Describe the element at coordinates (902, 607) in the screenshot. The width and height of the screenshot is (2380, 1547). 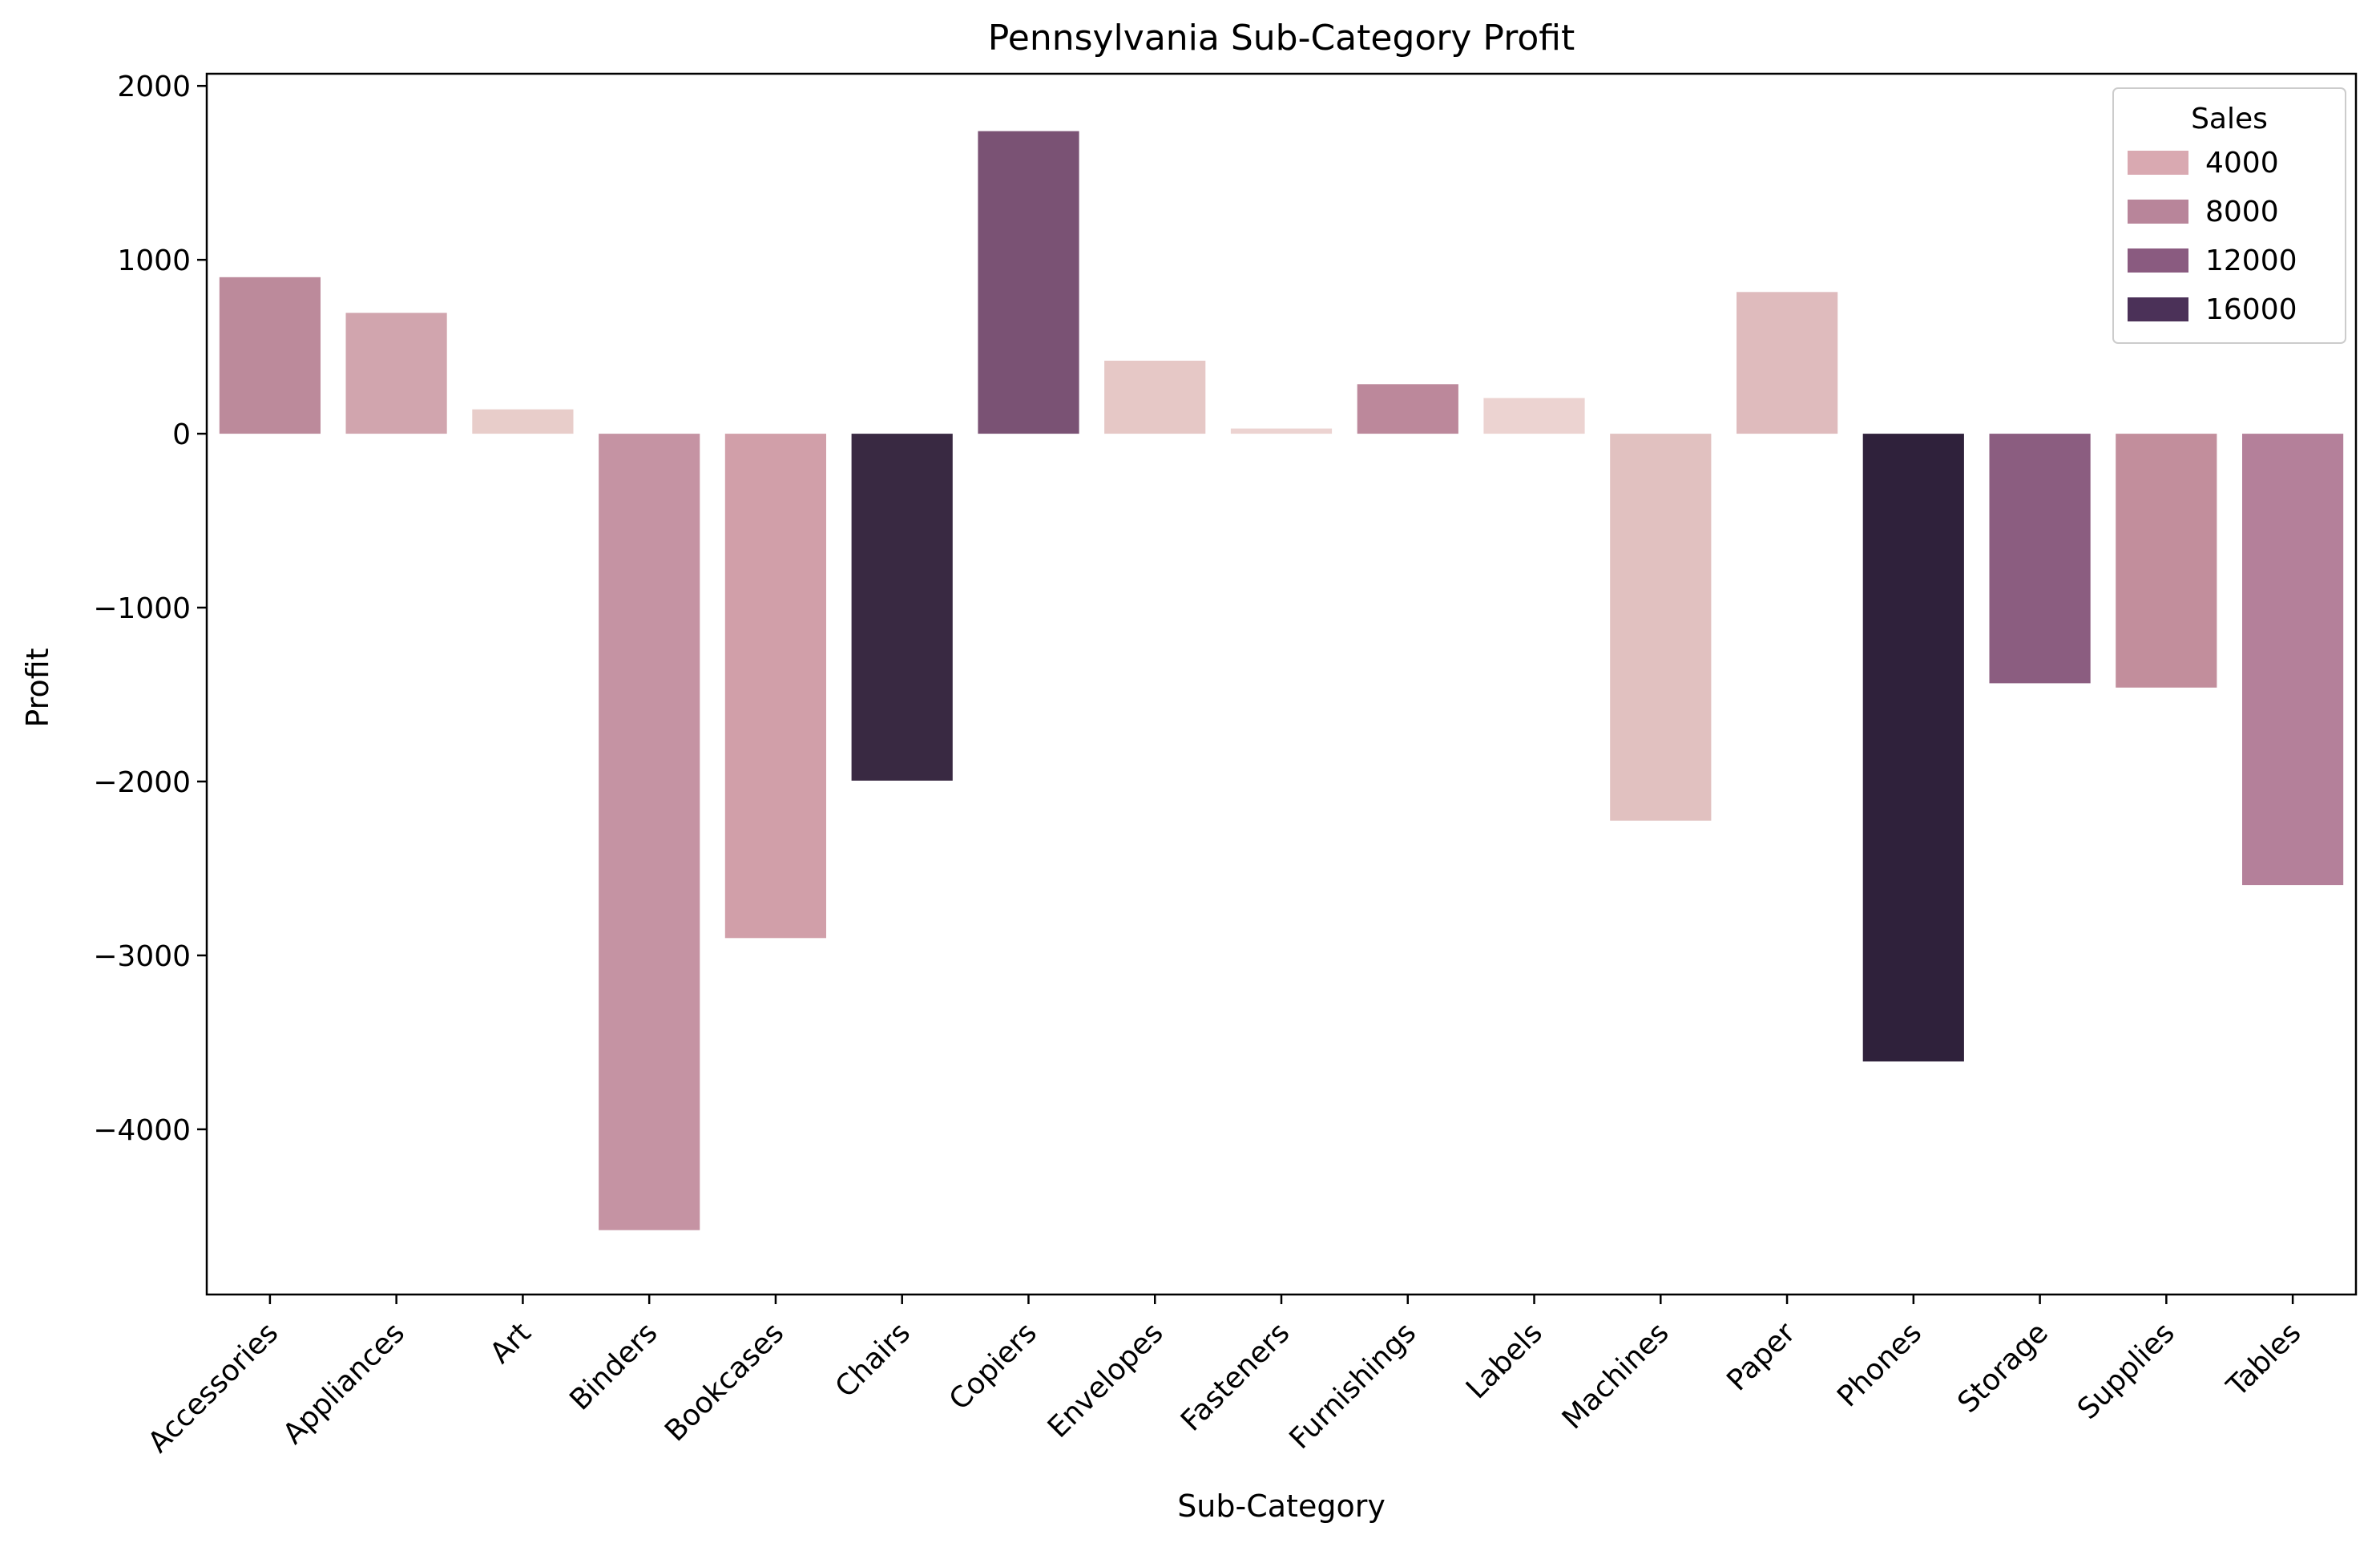
I see `bar-chairs` at that location.